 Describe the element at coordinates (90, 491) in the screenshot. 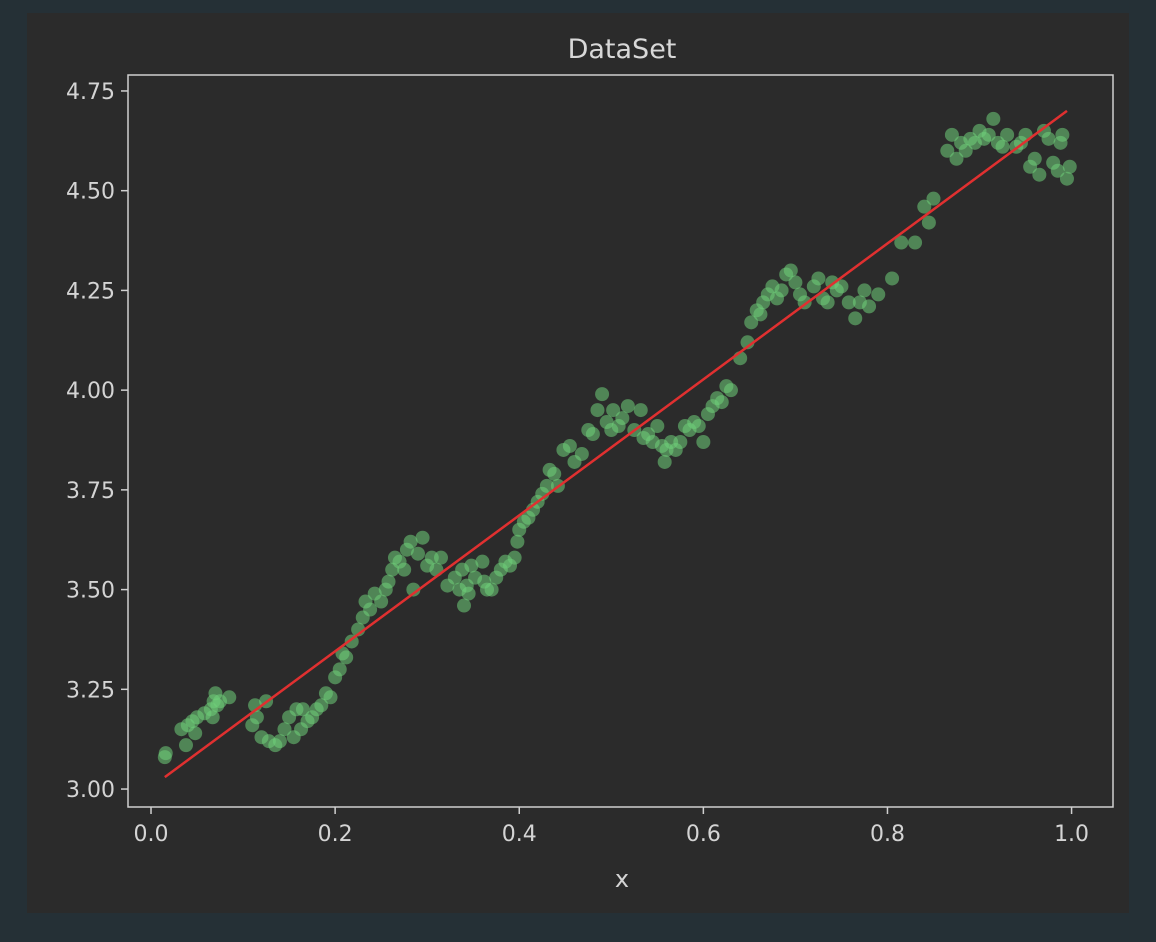

I see `y-tick-label: 3.75` at that location.